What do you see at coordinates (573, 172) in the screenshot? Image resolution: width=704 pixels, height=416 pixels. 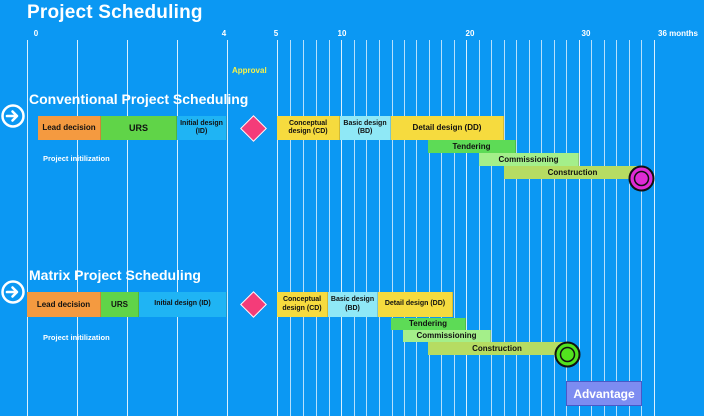 I see `conv-construction-bar: Construction` at bounding box center [573, 172].